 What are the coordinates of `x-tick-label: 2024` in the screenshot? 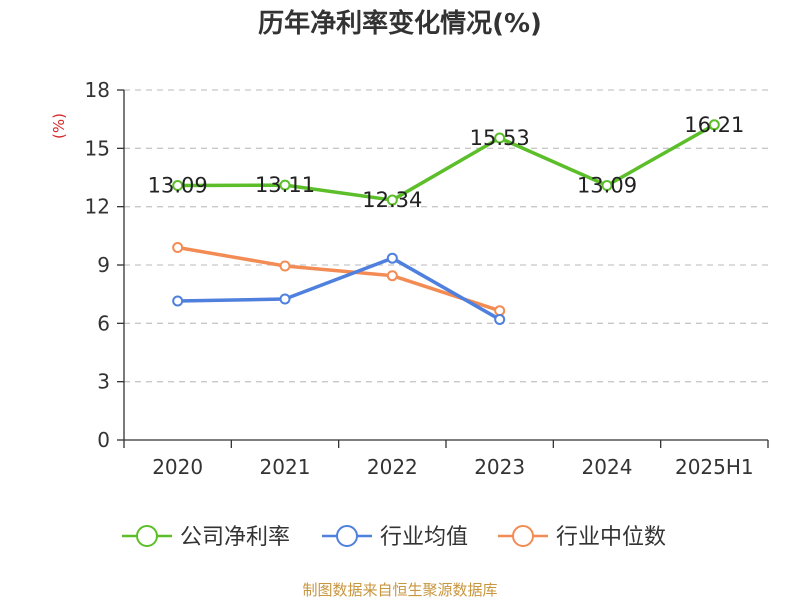 It's located at (607, 467).